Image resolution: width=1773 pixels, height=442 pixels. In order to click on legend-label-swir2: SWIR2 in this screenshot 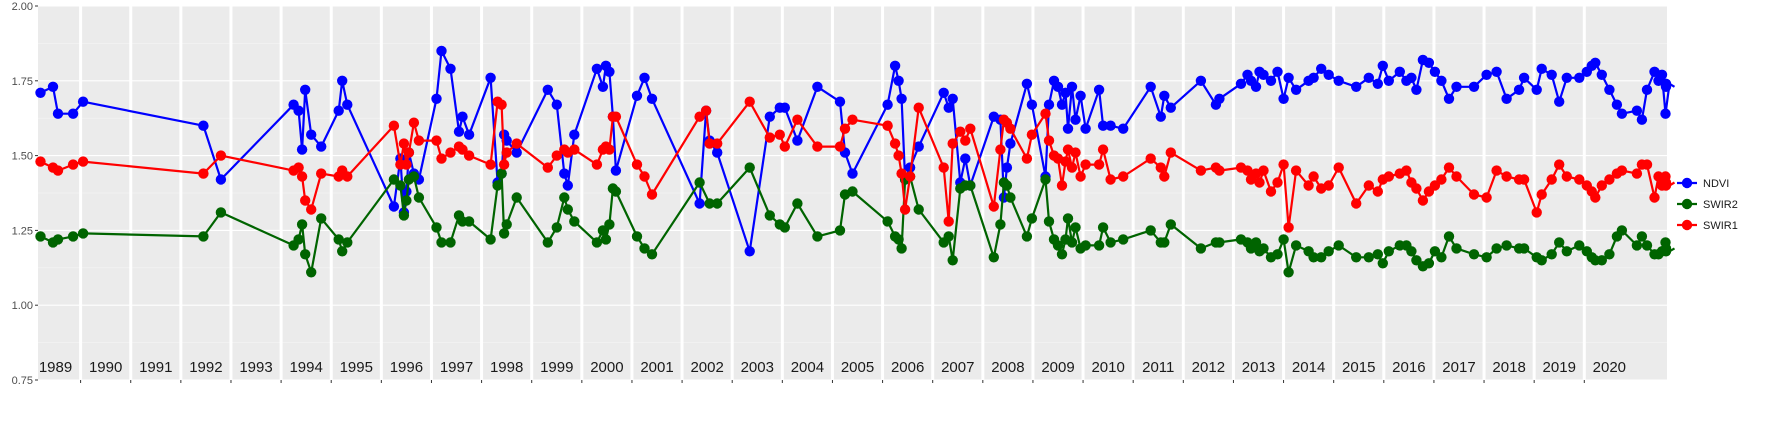, I will do `click(1720, 205)`.